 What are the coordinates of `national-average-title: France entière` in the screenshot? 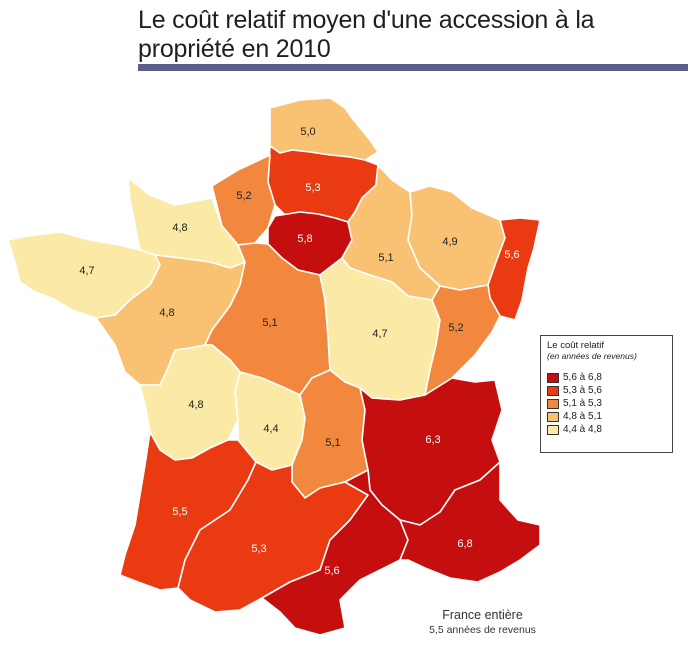 It's located at (482, 615).